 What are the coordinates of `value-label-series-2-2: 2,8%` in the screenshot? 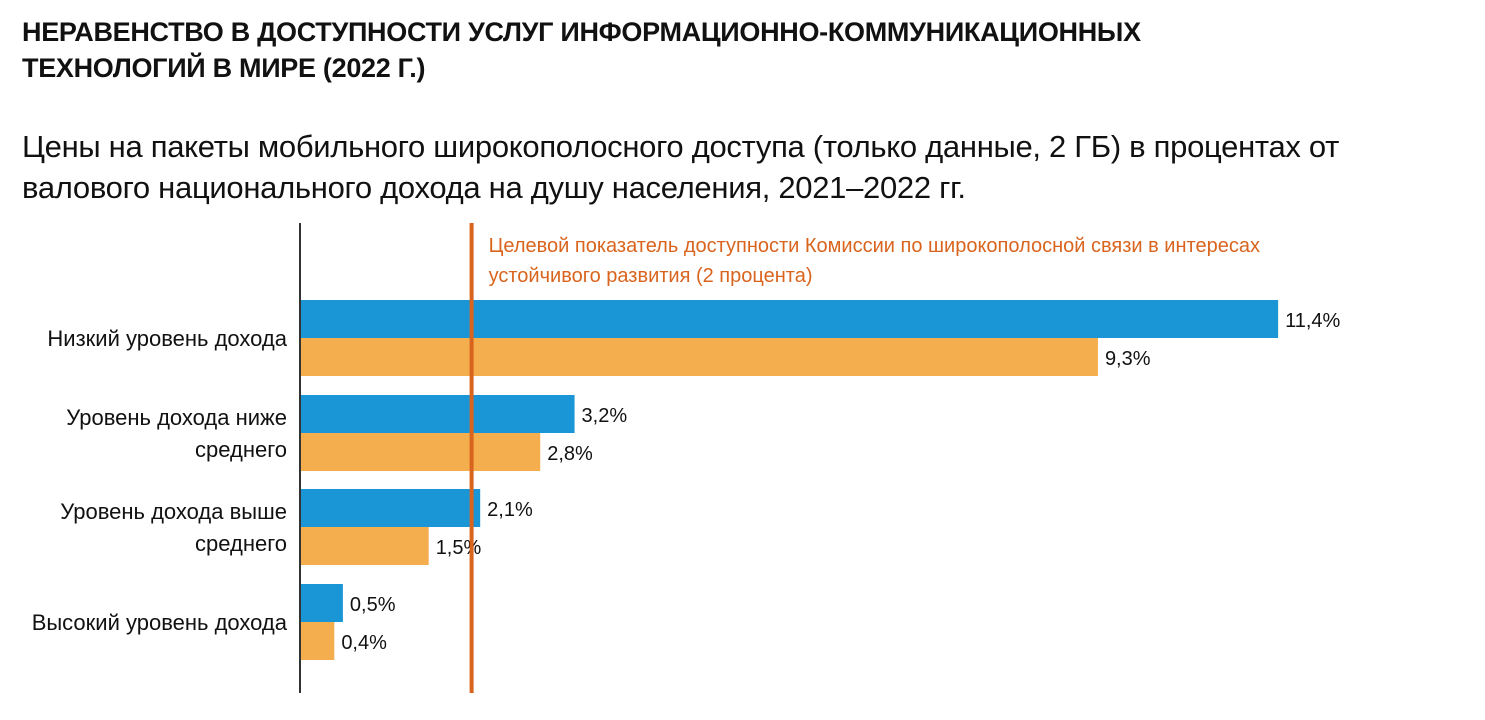 It's located at (570, 454).